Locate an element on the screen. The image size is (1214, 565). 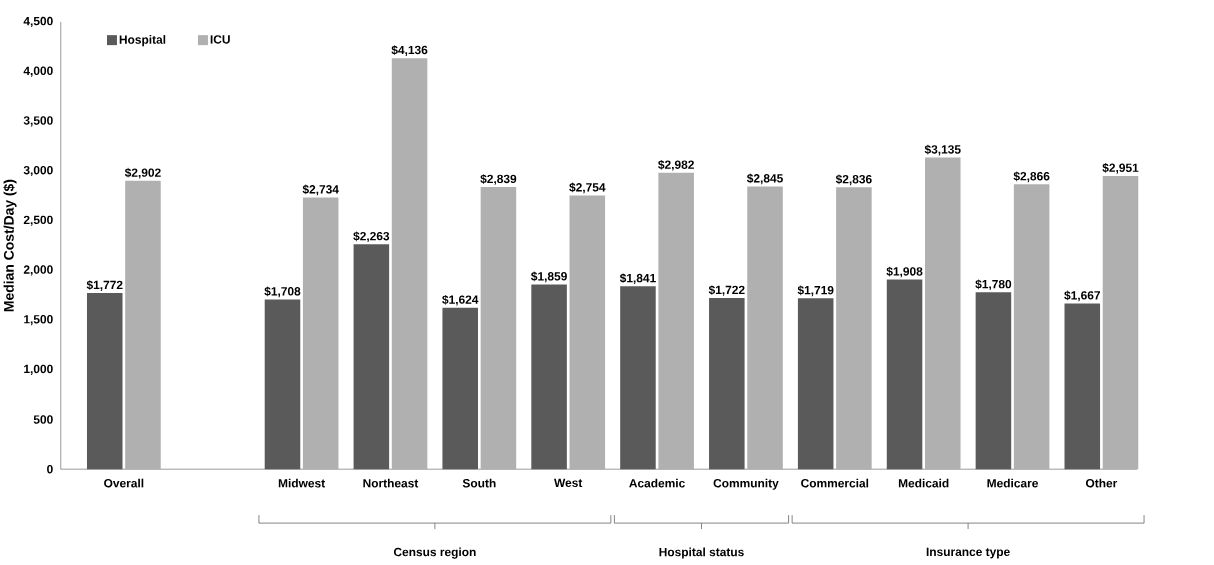
text: Census region is located at coordinates (434, 553).